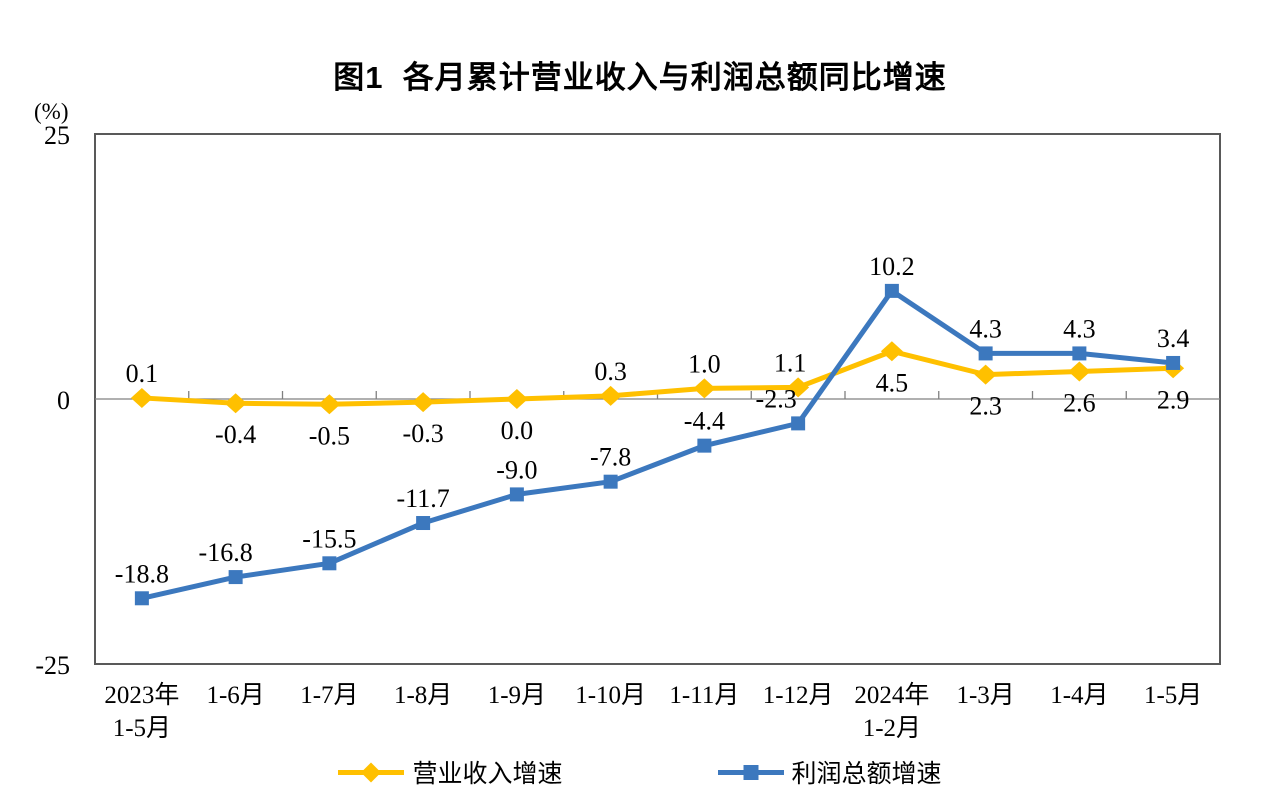 The image size is (1280, 807). Describe the element at coordinates (52, 665) in the screenshot. I see `y-tick-label: -25` at that location.